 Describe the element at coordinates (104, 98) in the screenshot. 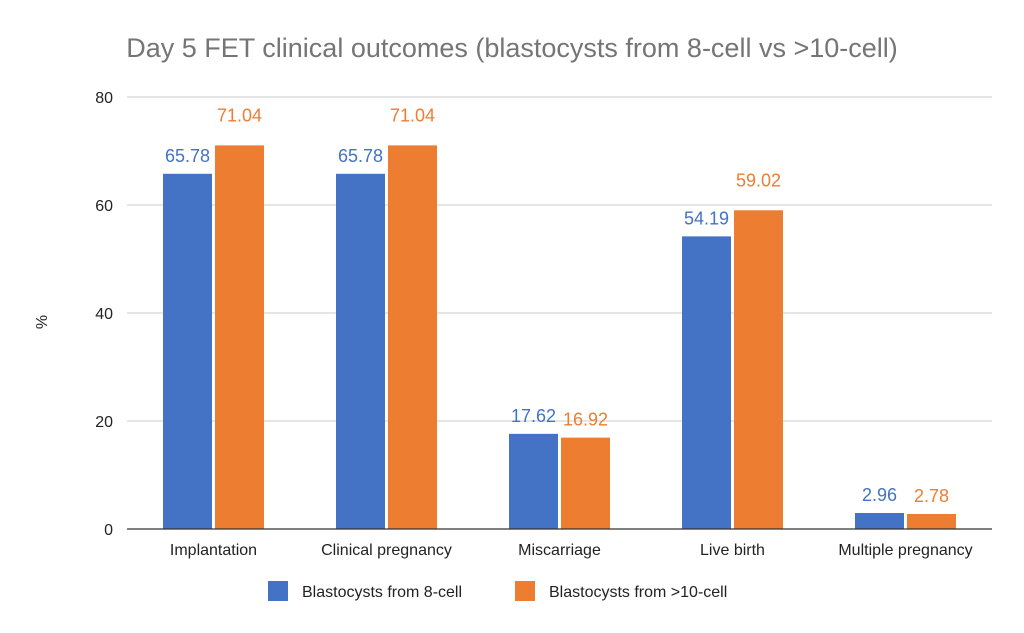

I see `y-tick-label: 80` at that location.